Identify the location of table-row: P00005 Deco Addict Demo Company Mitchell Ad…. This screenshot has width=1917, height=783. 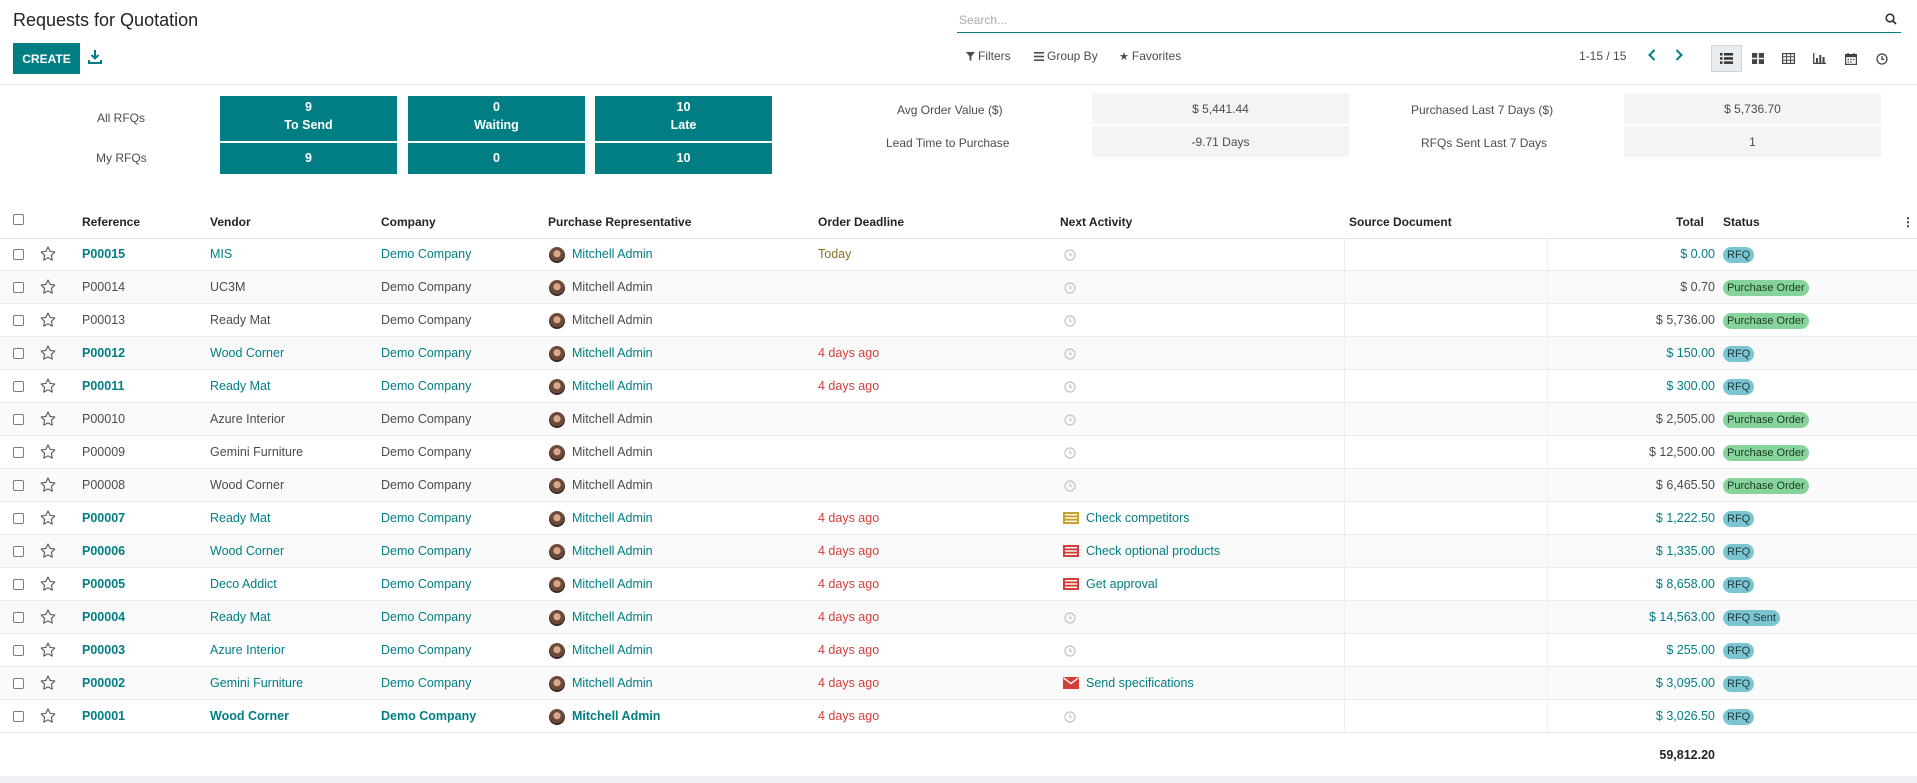
(958, 584).